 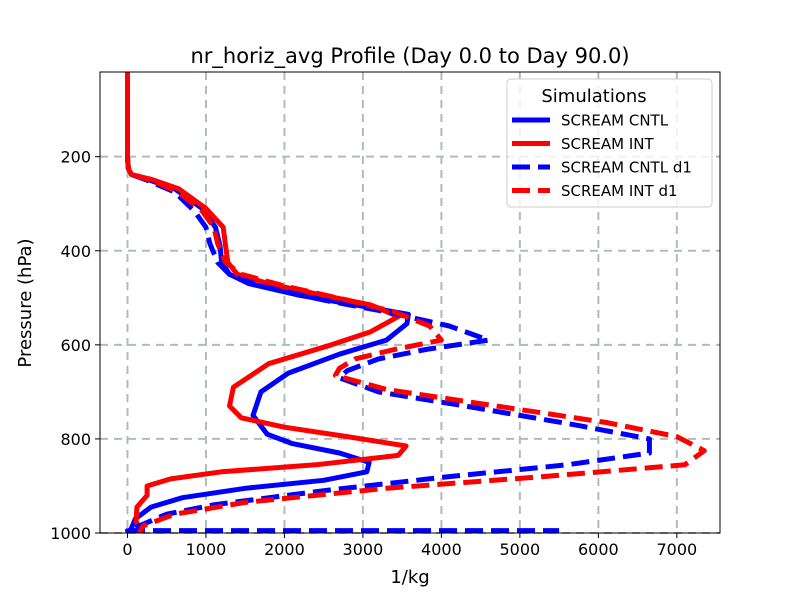 What do you see at coordinates (520, 549) in the screenshot?
I see `x-tick-label: 5000` at bounding box center [520, 549].